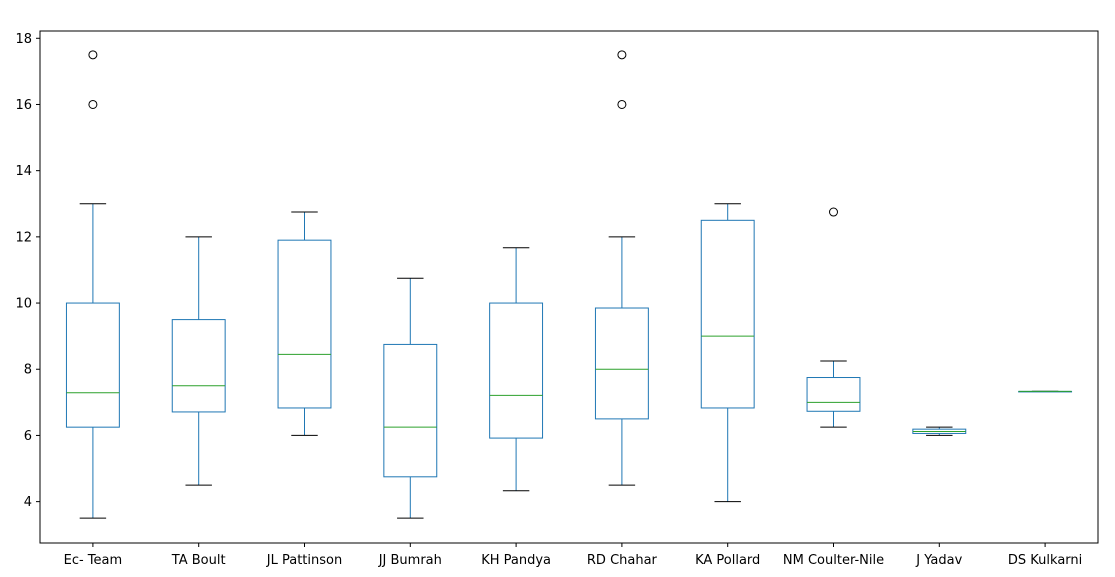  I want to click on x-tick-label: Ec- Team, so click(93, 560).